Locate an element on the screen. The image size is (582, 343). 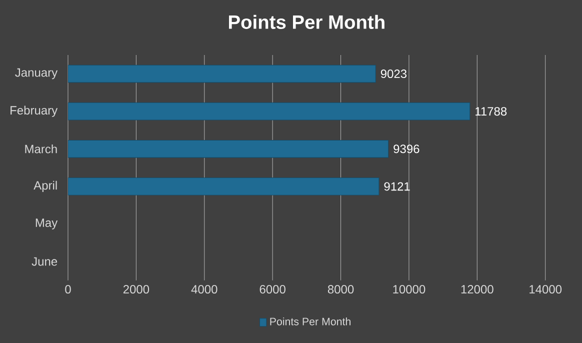
y-tick-label: June is located at coordinates (45, 261).